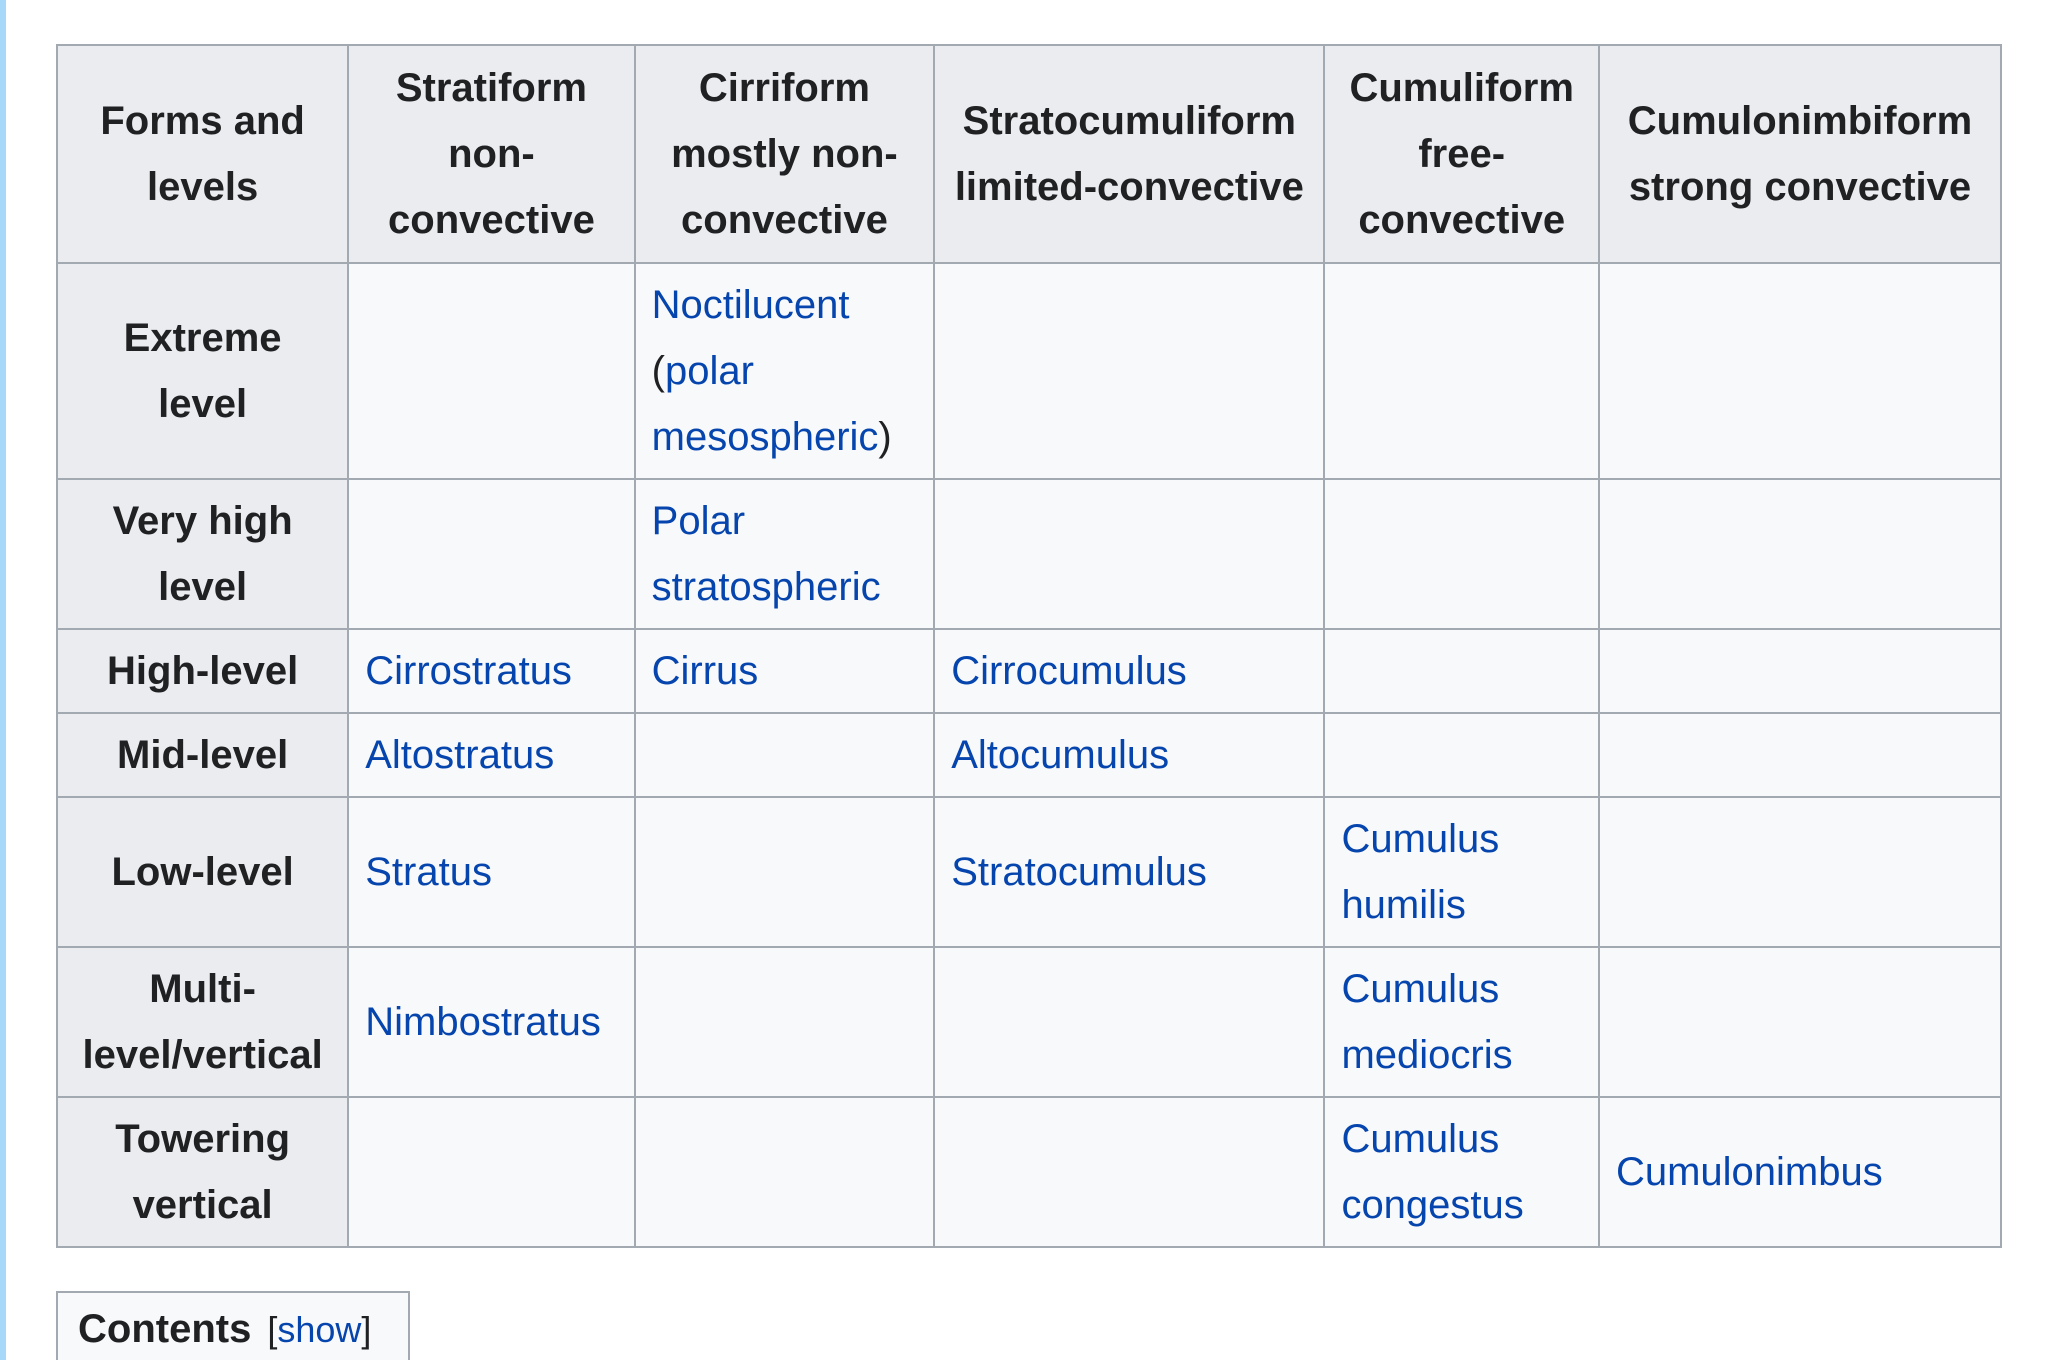 The width and height of the screenshot is (2048, 1360). I want to click on row-header-multi-level-vertical: Multi-level/vertical, so click(202, 1022).